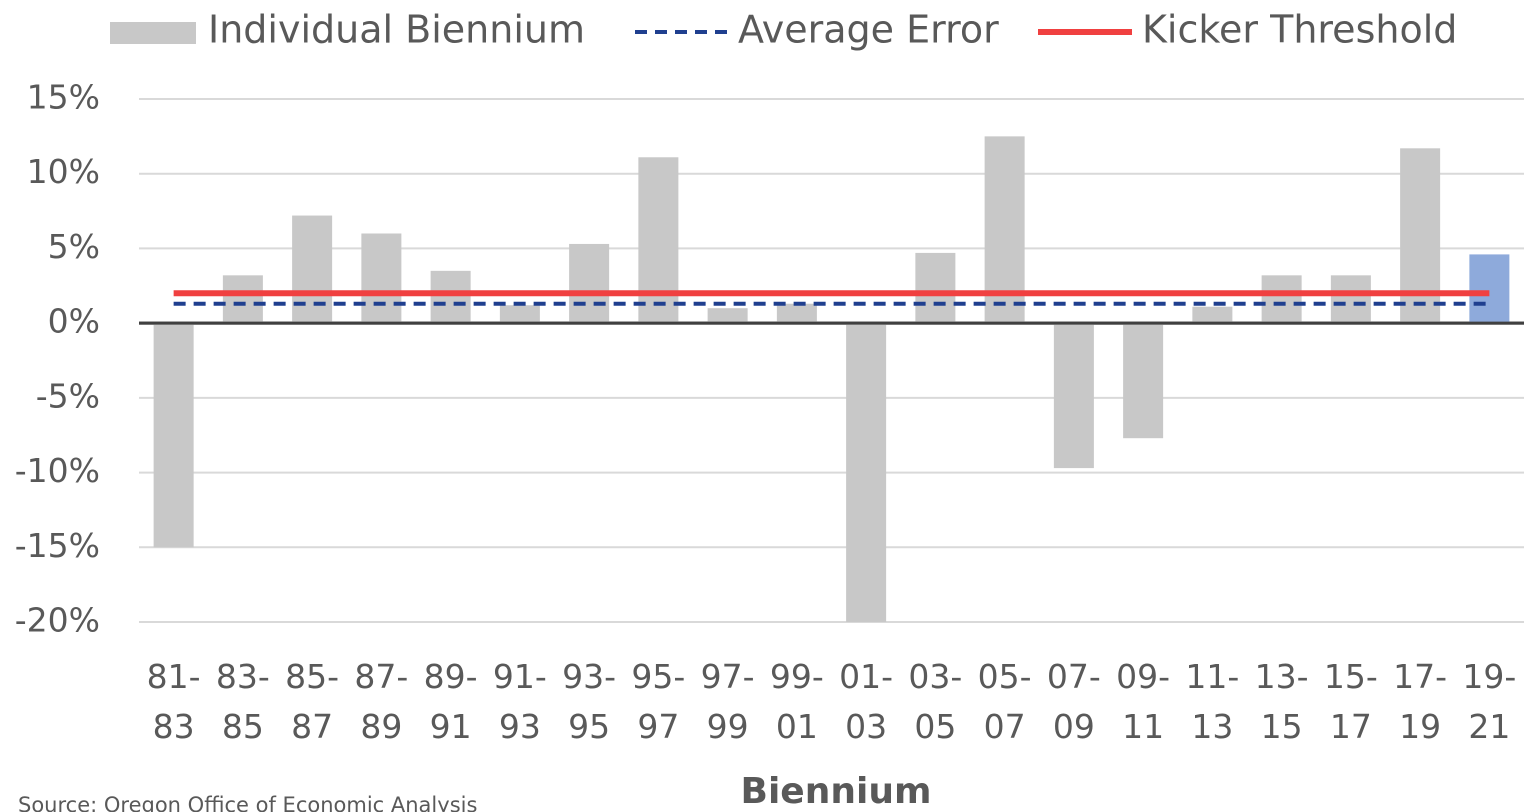 Image resolution: width=1524 pixels, height=812 pixels. I want to click on legend-label: Kicker Threshold, so click(1299, 30).